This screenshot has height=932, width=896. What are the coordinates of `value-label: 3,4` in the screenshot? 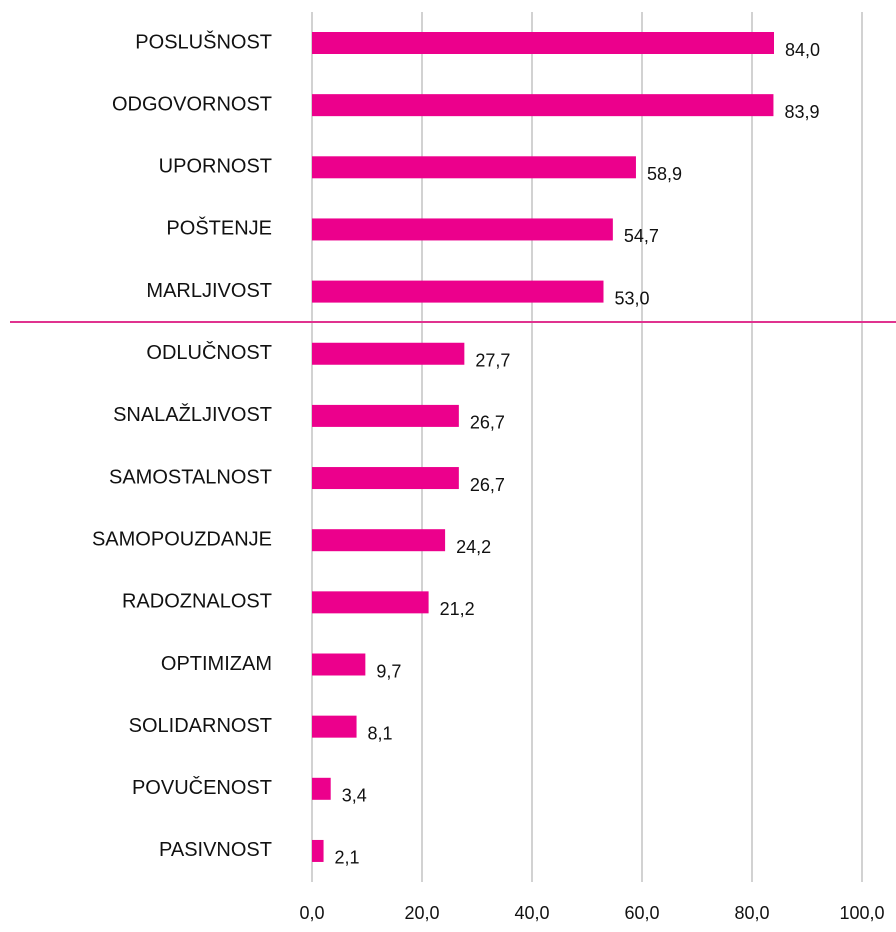 It's located at (354, 796).